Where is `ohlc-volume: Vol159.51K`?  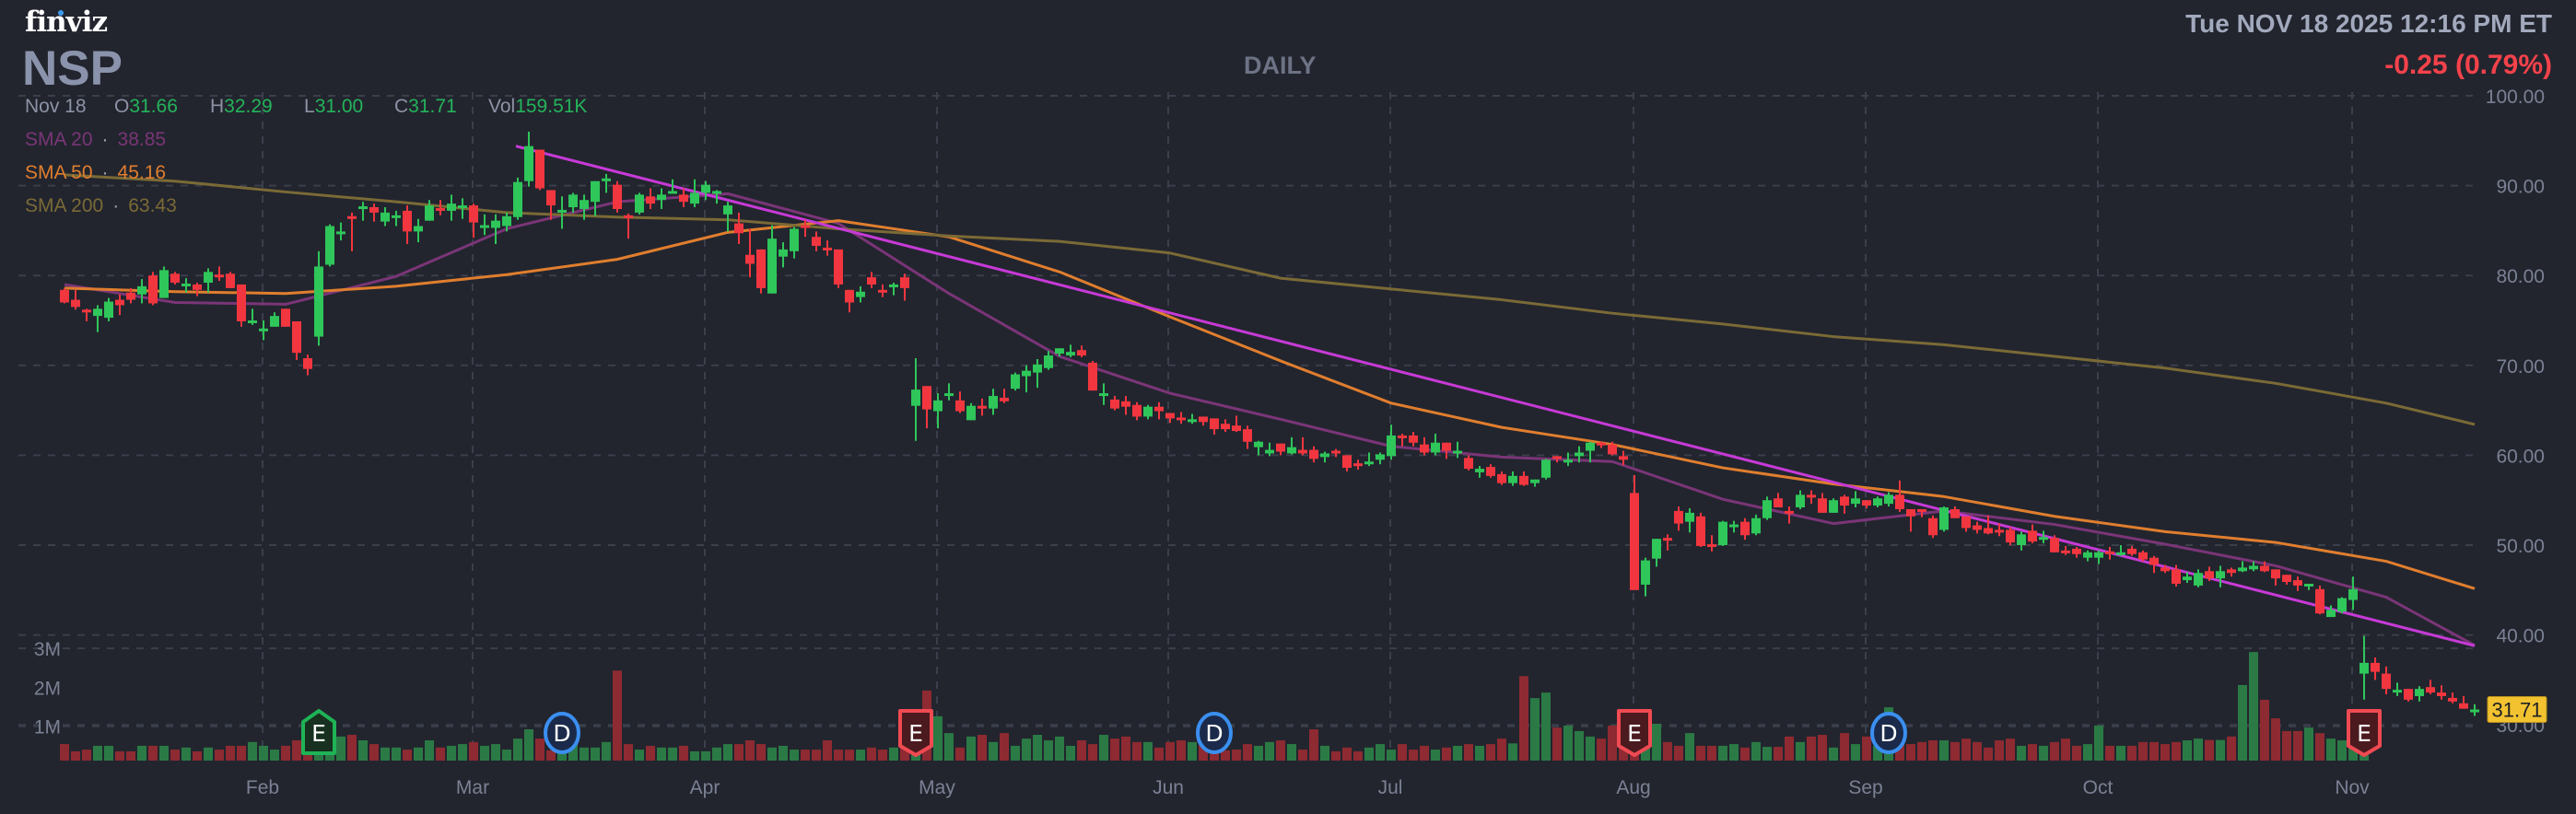 ohlc-volume: Vol159.51K is located at coordinates (537, 107).